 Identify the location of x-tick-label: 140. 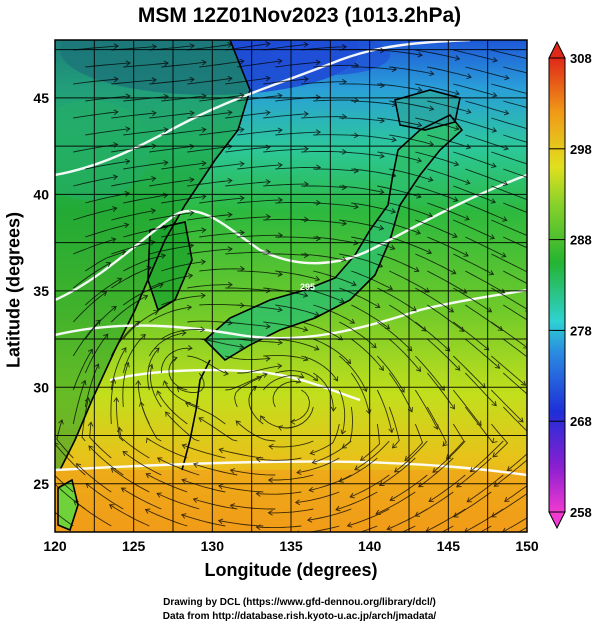
(370, 546).